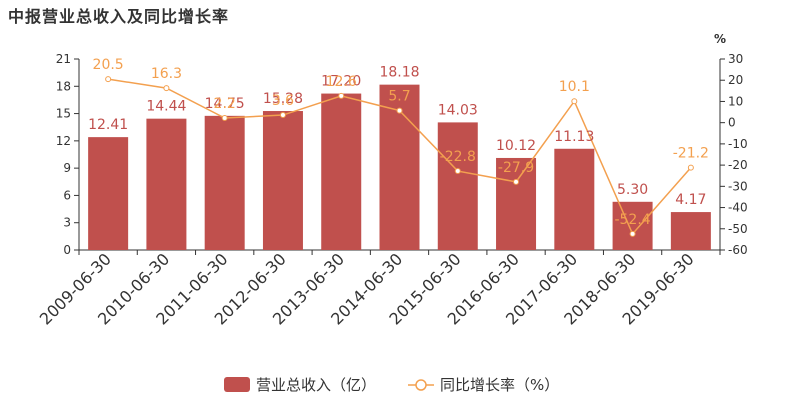 This screenshot has width=800, height=400. Describe the element at coordinates (735, 80) in the screenshot. I see `right-tick-label: 20` at that location.